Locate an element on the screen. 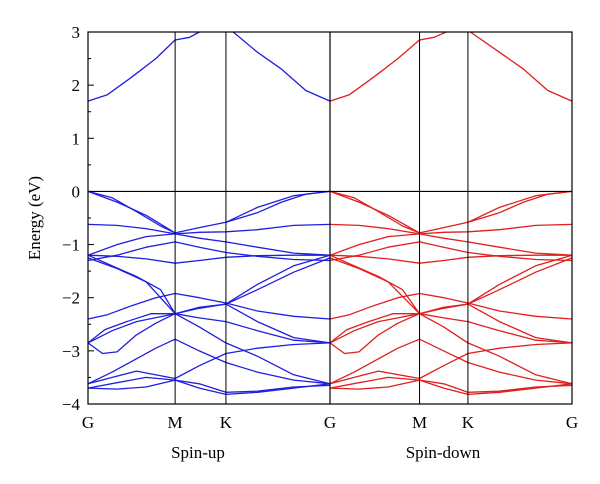 The width and height of the screenshot is (600, 484). y-tick-label: 0 is located at coordinates (76, 191).